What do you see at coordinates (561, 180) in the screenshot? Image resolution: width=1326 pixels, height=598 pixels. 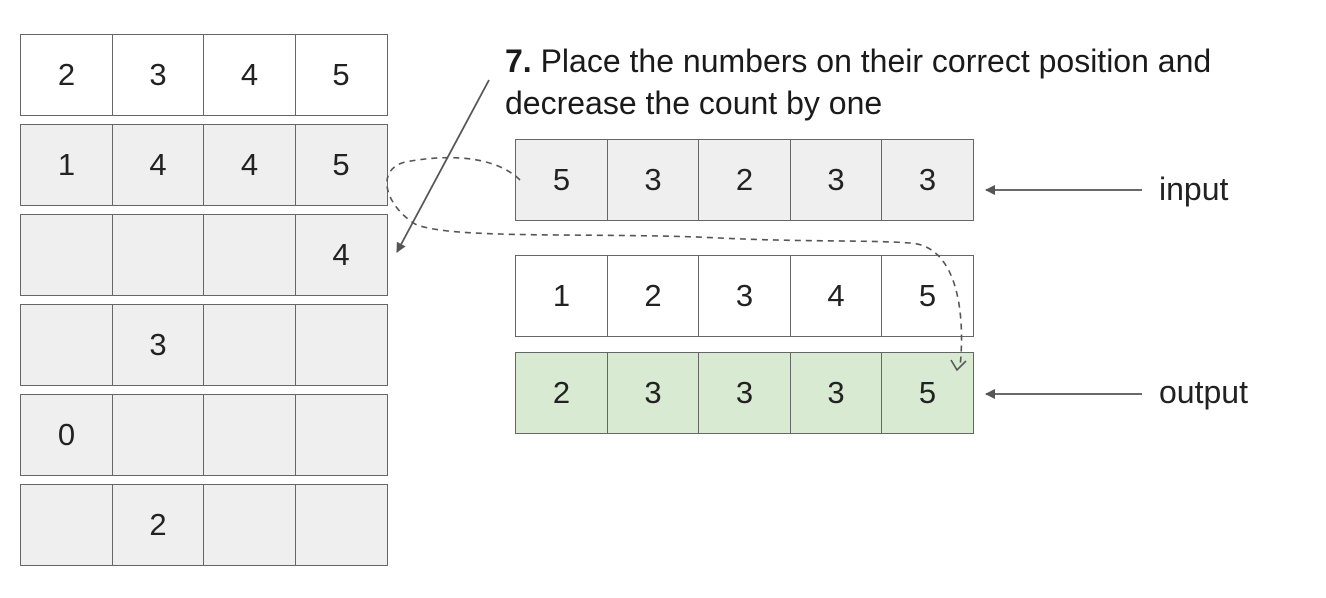 I see `input-cell: 5` at bounding box center [561, 180].